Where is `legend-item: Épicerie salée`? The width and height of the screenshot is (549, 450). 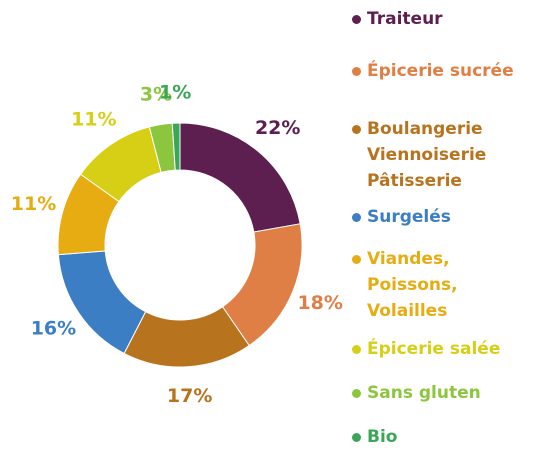 legend-item: Épicerie salée is located at coordinates (450, 349).